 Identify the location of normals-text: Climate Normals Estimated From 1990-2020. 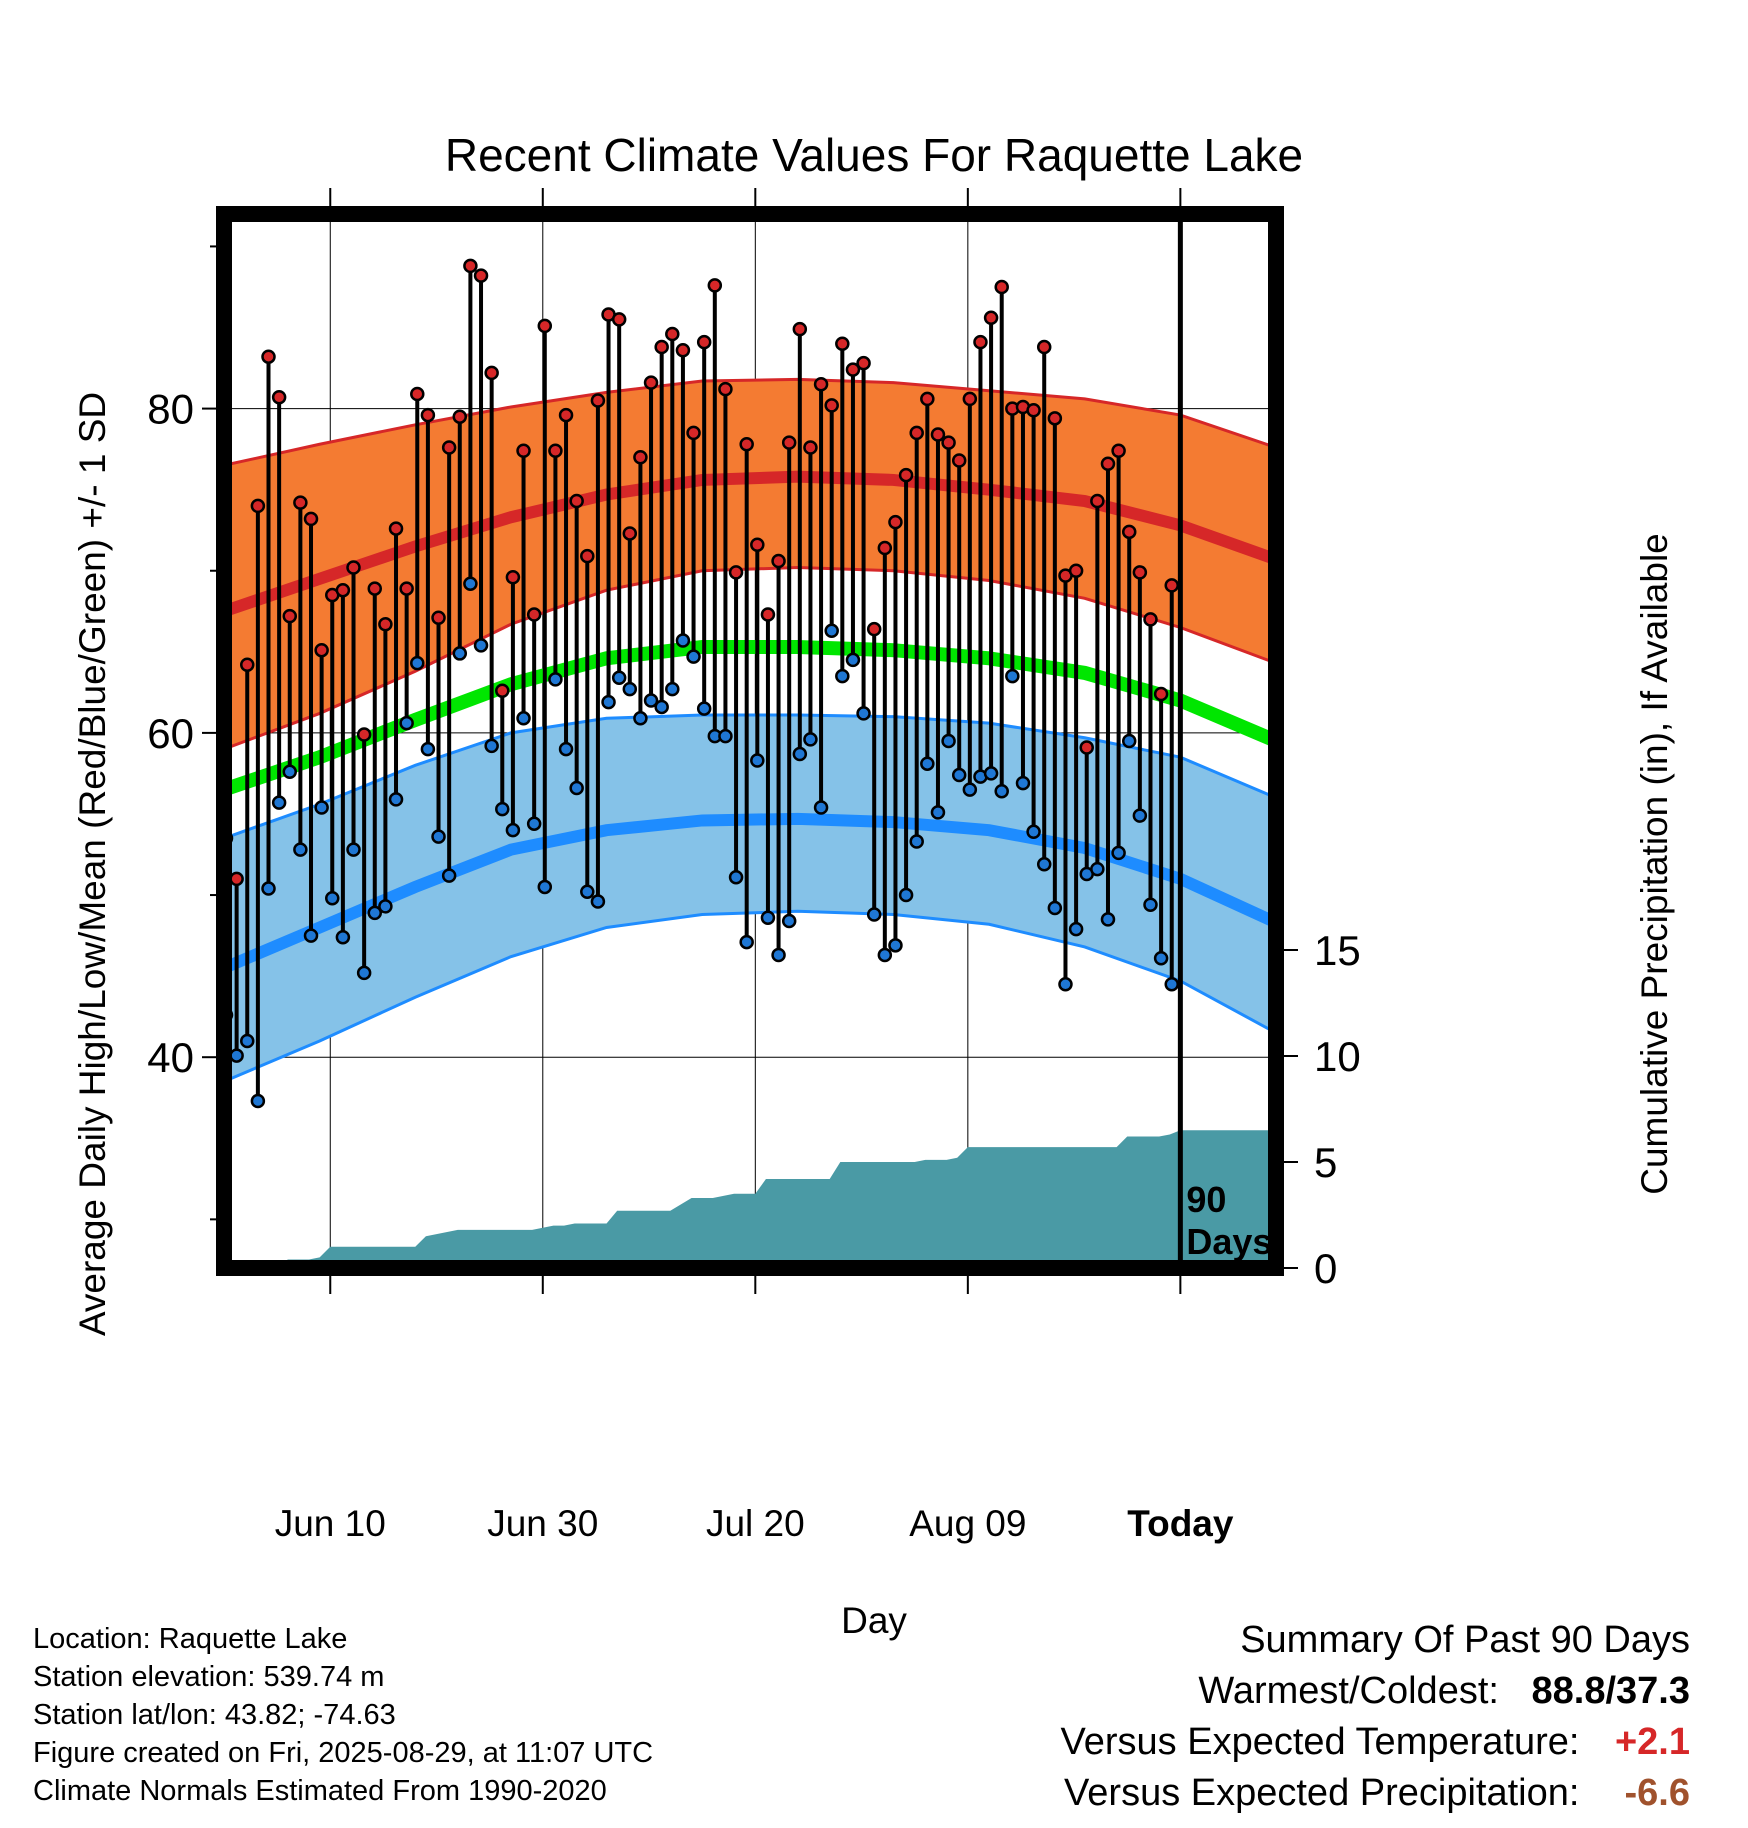
(320, 1791).